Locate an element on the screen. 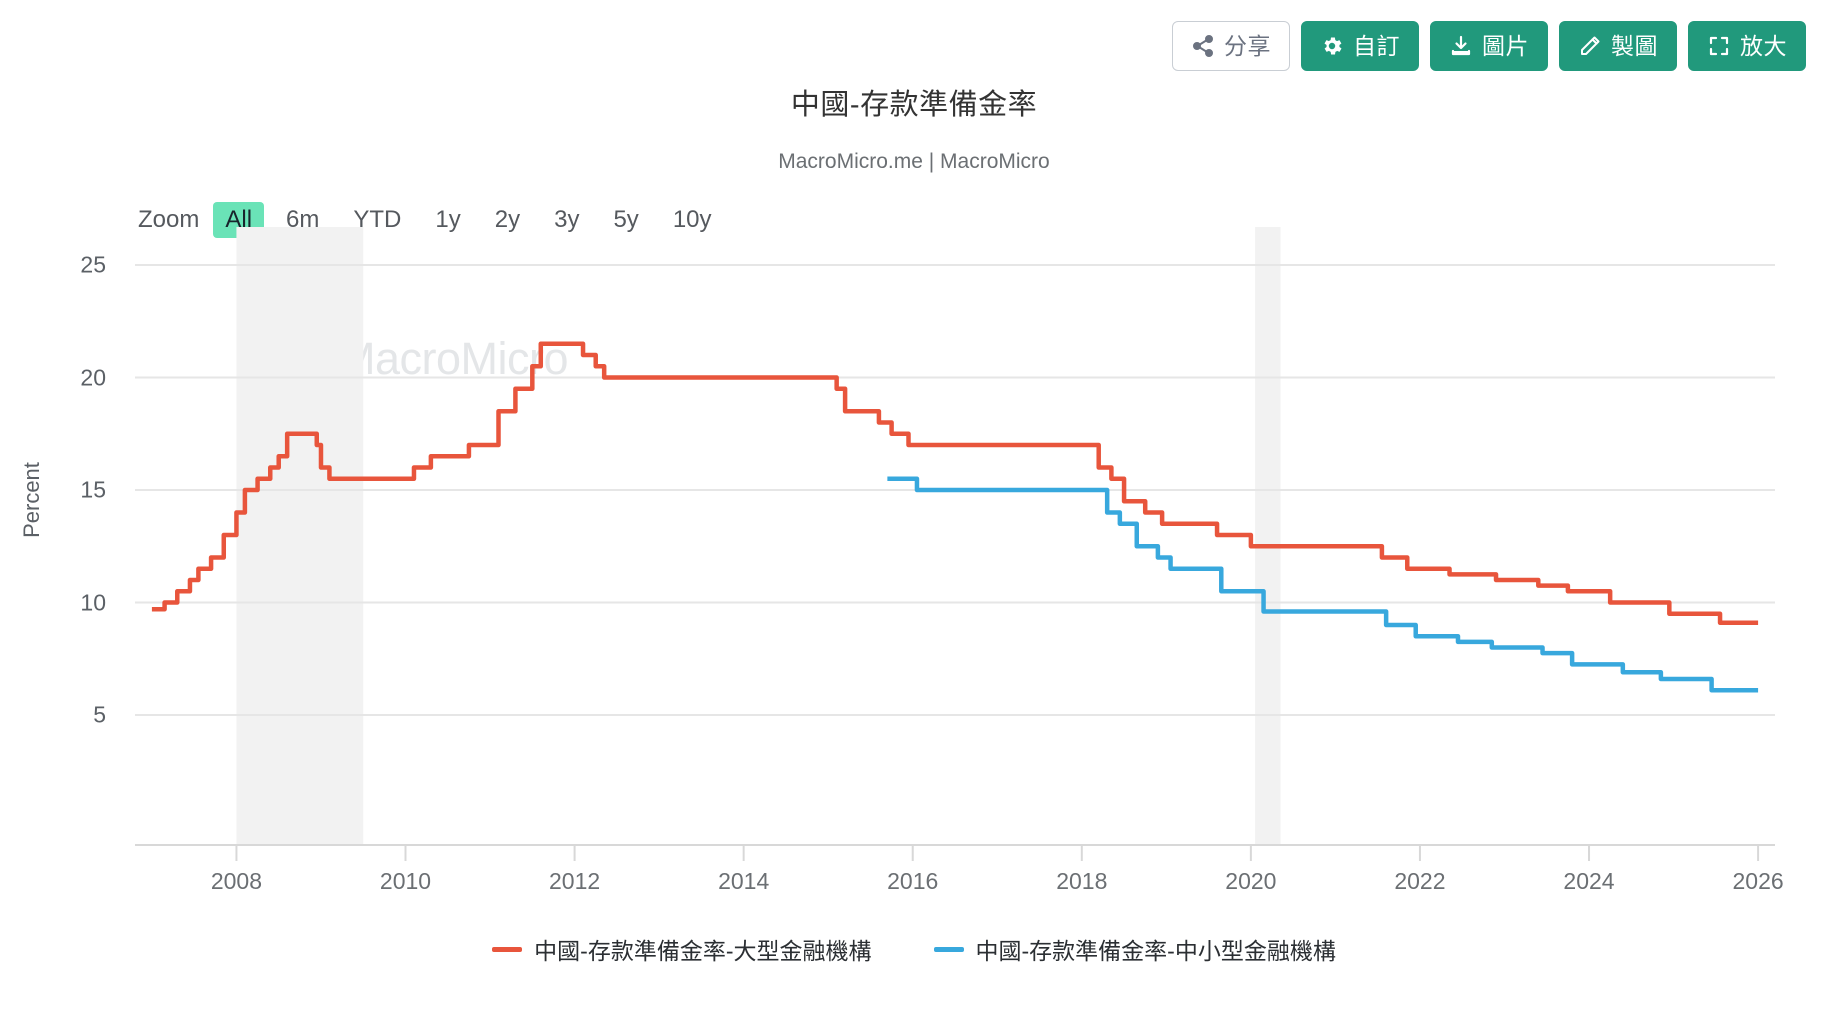 The width and height of the screenshot is (1828, 1018). fullscreen-button: 放大 is located at coordinates (1747, 46).